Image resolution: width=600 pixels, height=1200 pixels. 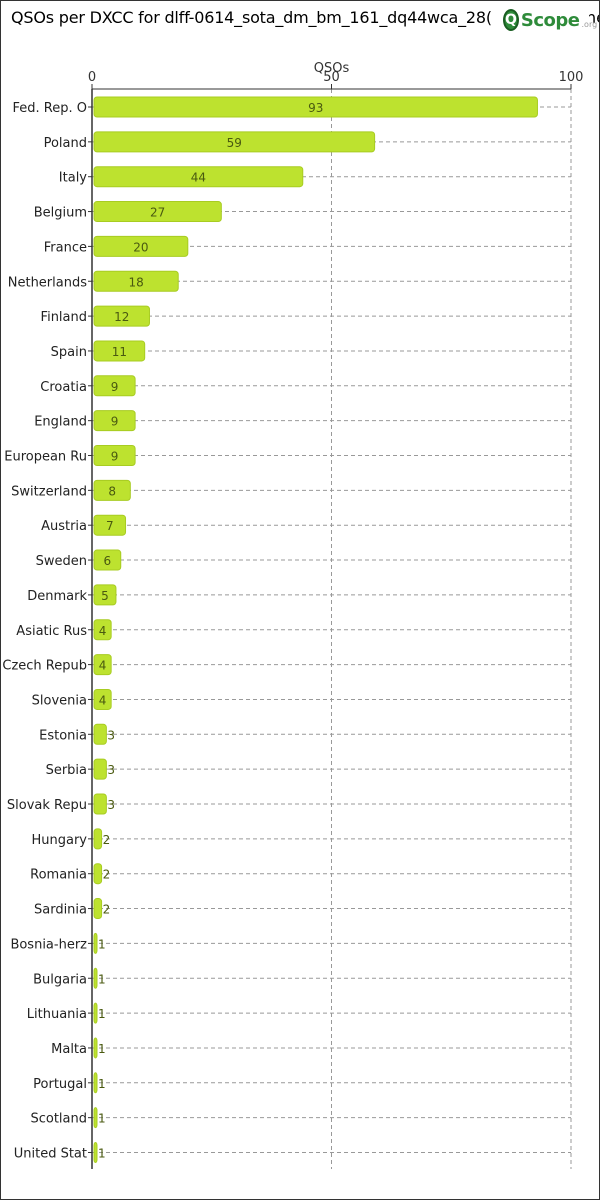 I want to click on value-label: 6, so click(x=108, y=561).